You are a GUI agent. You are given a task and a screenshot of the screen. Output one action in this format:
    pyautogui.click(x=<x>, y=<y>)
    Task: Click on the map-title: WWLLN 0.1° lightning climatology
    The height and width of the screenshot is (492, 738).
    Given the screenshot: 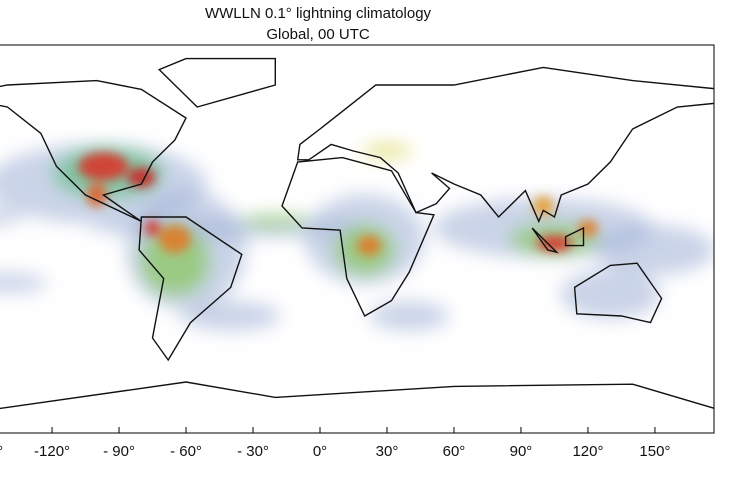 What is the action you would take?
    pyautogui.click(x=318, y=13)
    